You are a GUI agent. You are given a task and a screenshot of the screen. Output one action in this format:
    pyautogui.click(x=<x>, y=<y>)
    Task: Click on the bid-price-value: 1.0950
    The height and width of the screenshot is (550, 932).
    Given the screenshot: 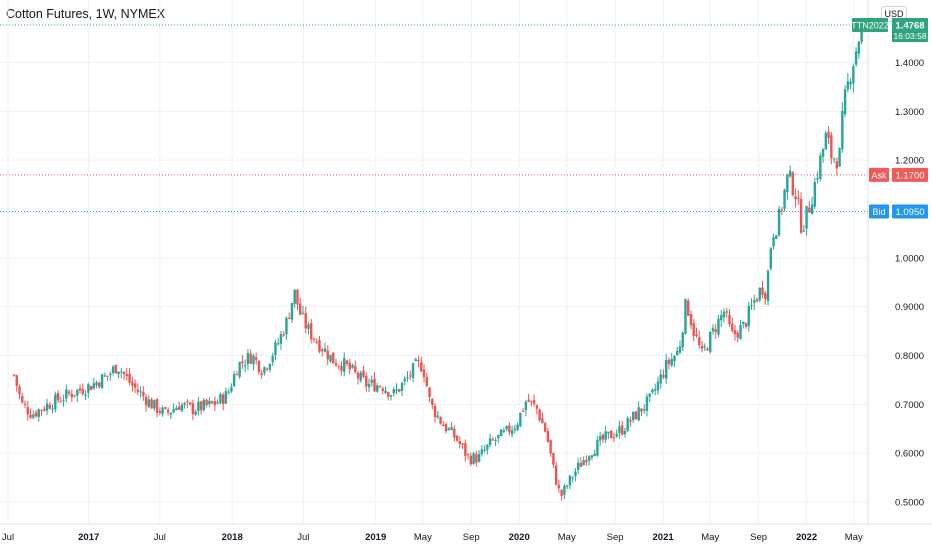 What is the action you would take?
    pyautogui.click(x=909, y=212)
    